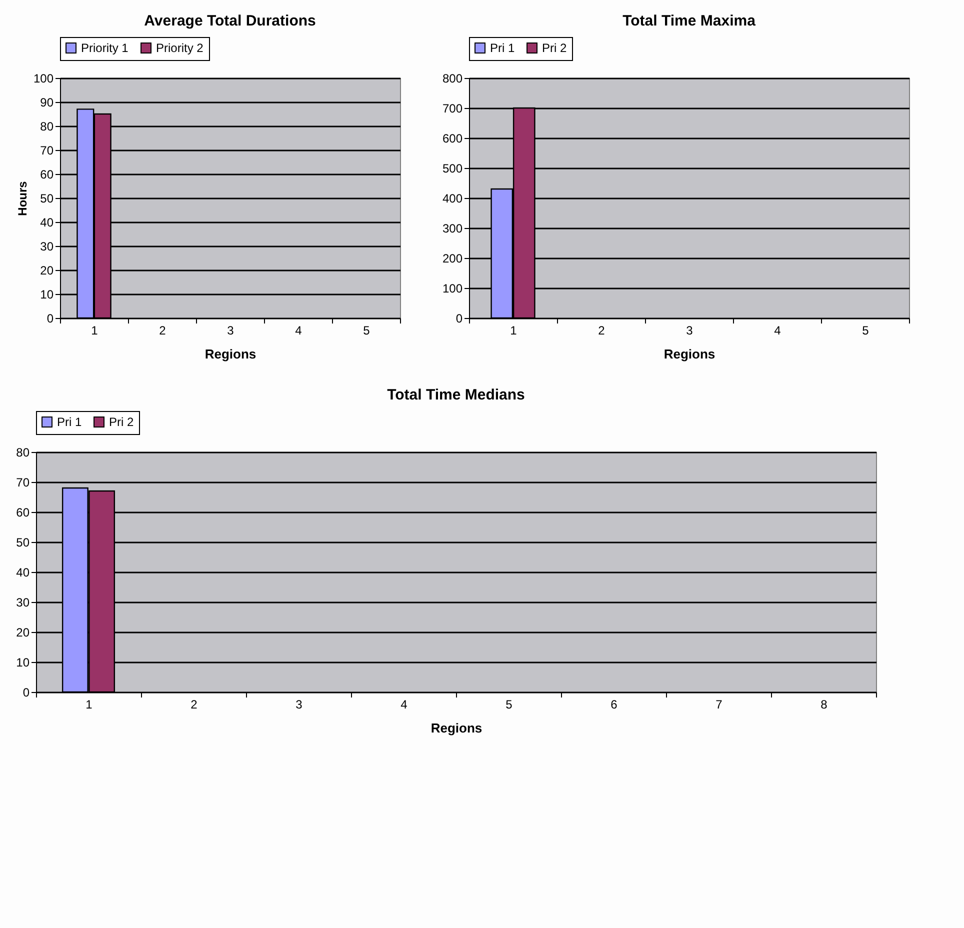 The width and height of the screenshot is (964, 928). Describe the element at coordinates (452, 169) in the screenshot. I see `y-tick-label: 500` at that location.